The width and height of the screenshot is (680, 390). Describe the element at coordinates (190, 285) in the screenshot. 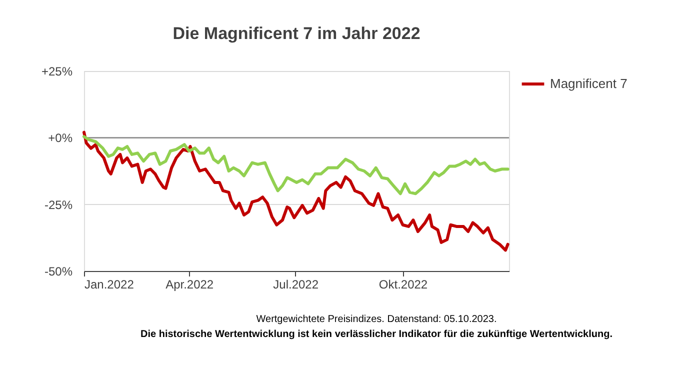

I see `x-tick-label: Apr.2022` at that location.